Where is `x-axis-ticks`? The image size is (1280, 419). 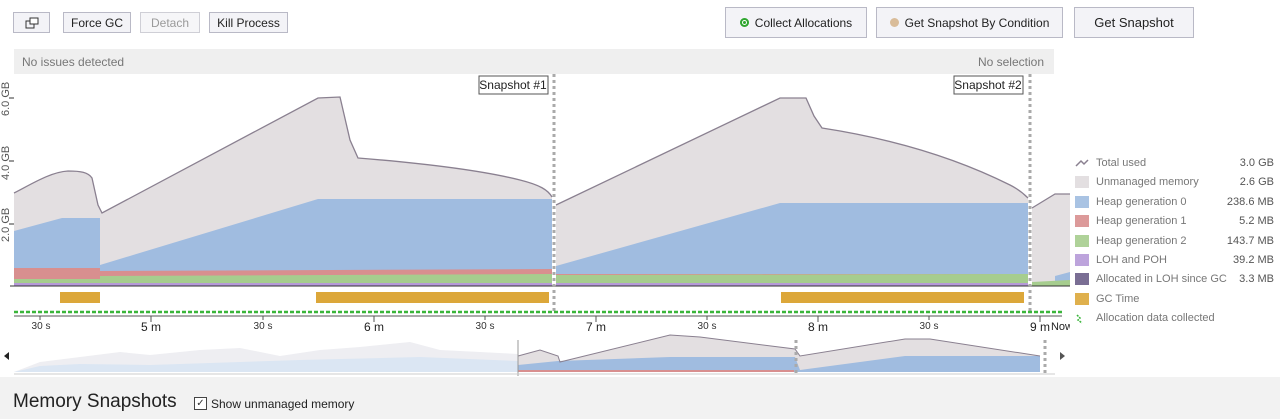
x-axis-ticks is located at coordinates (540, 319).